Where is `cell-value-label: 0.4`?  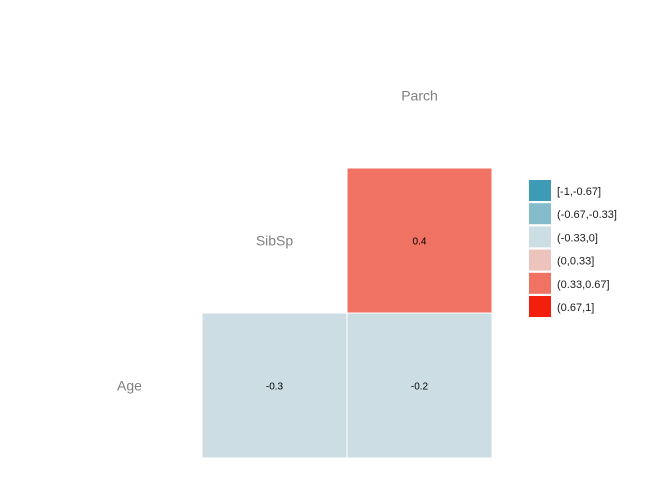
cell-value-label: 0.4 is located at coordinates (420, 242).